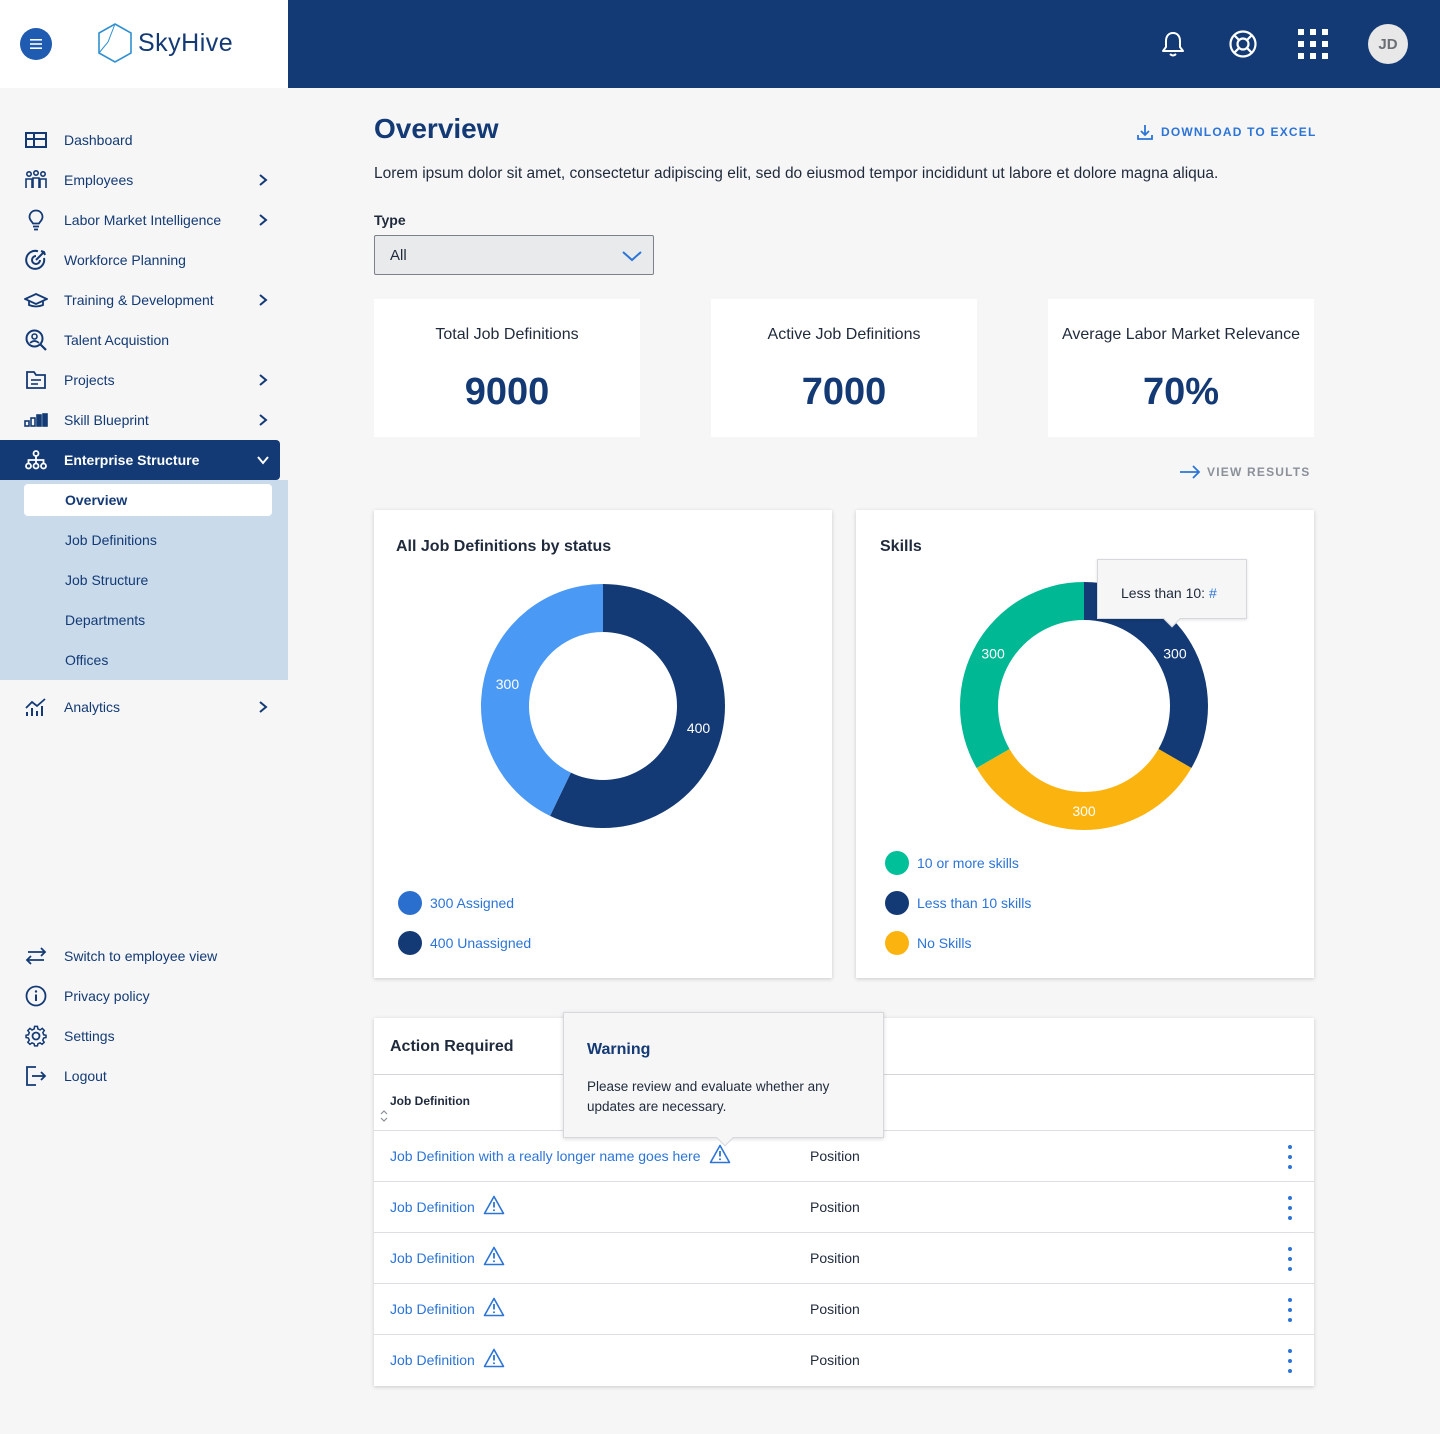  What do you see at coordinates (464, 943) in the screenshot?
I see `legend-item-unassigned: 400 Unassigned` at bounding box center [464, 943].